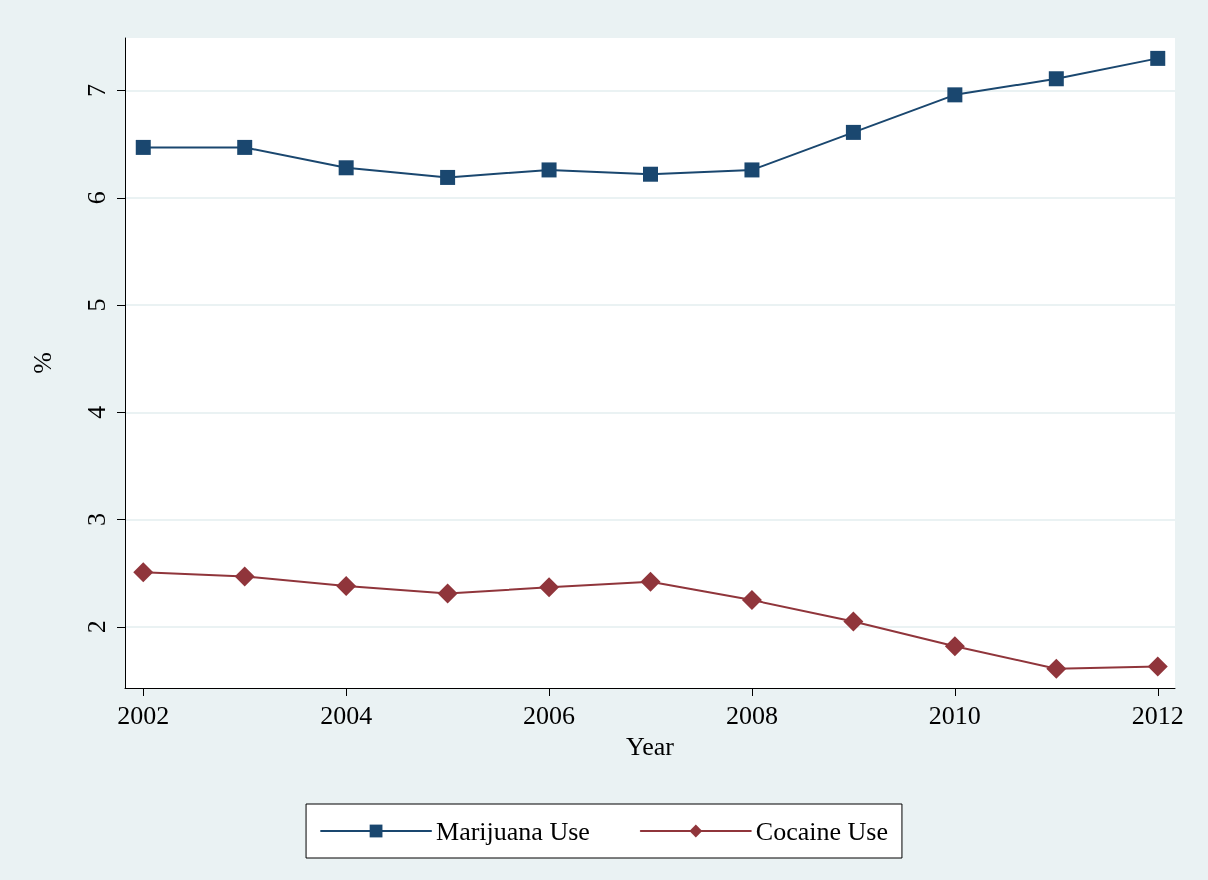 This screenshot has width=1208, height=880. I want to click on legend-label: Marijuana Use, so click(513, 831).